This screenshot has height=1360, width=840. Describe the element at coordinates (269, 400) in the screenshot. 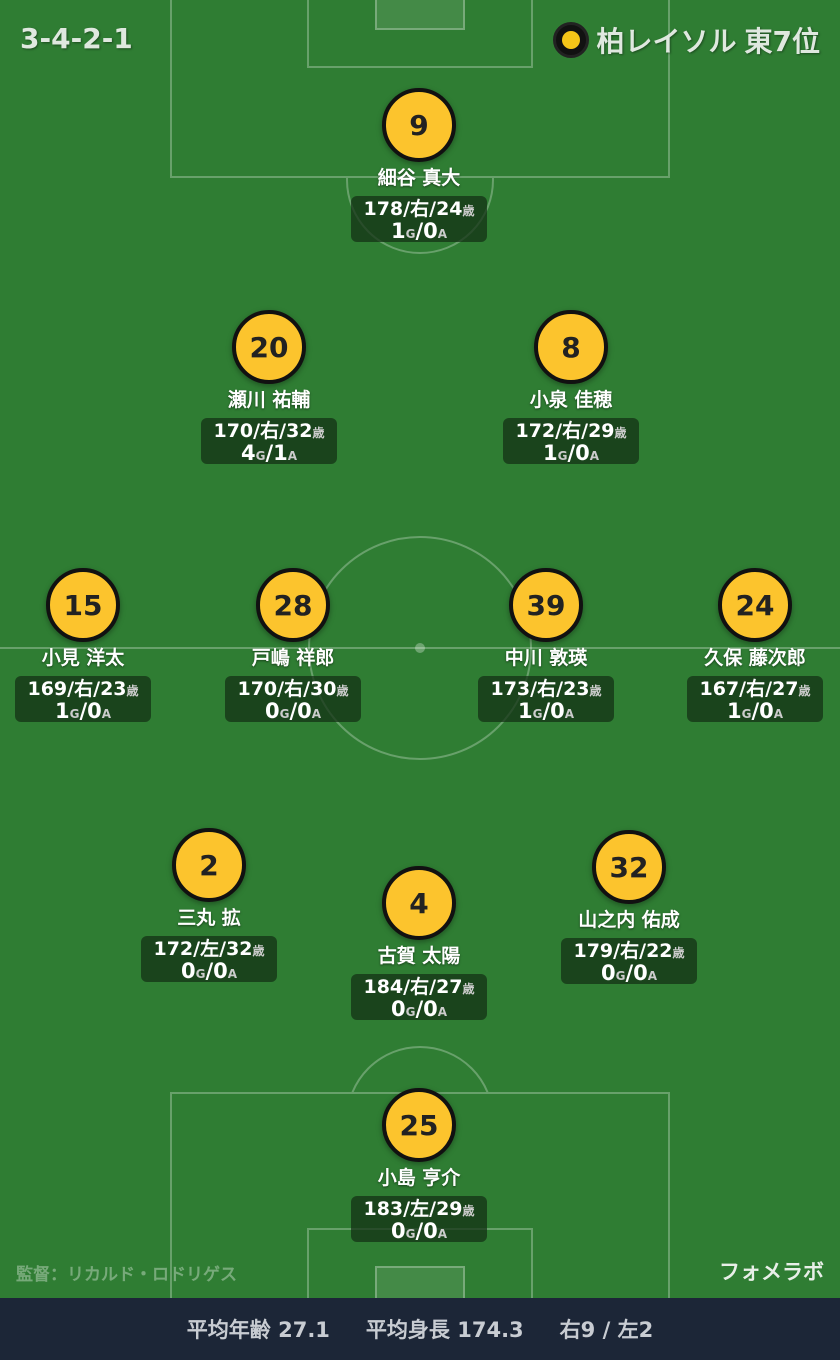

I see `player-name: 瀬川 祐輔` at that location.